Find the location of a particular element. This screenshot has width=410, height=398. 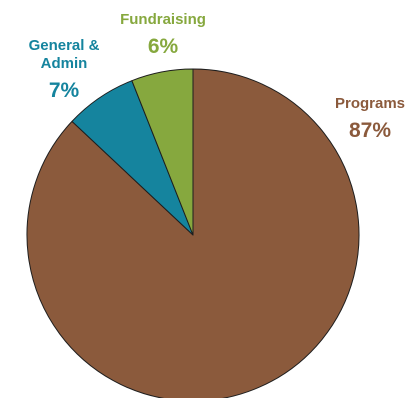

slice-name-text: Programs is located at coordinates (370, 103).